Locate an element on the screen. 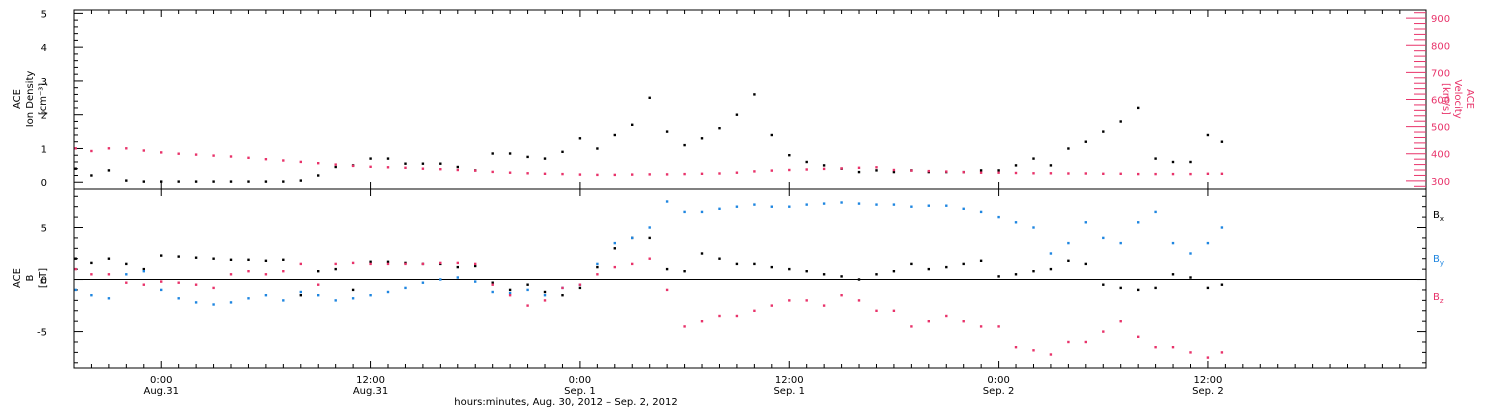 The width and height of the screenshot is (1500, 410). x-tick-label-time: 12:00 is located at coordinates (789, 380).